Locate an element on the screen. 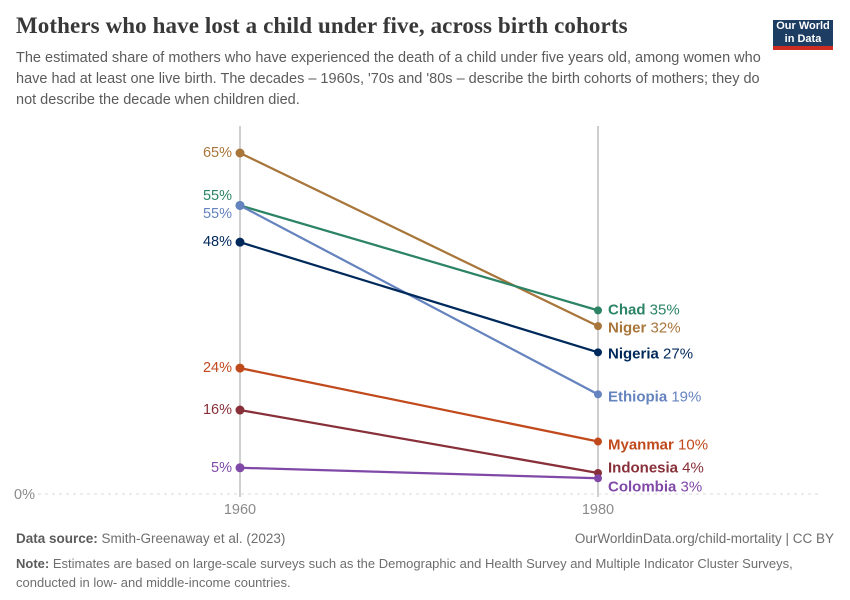 This screenshot has width=850, height=600. end-value-nigeria: 27% is located at coordinates (676, 354).